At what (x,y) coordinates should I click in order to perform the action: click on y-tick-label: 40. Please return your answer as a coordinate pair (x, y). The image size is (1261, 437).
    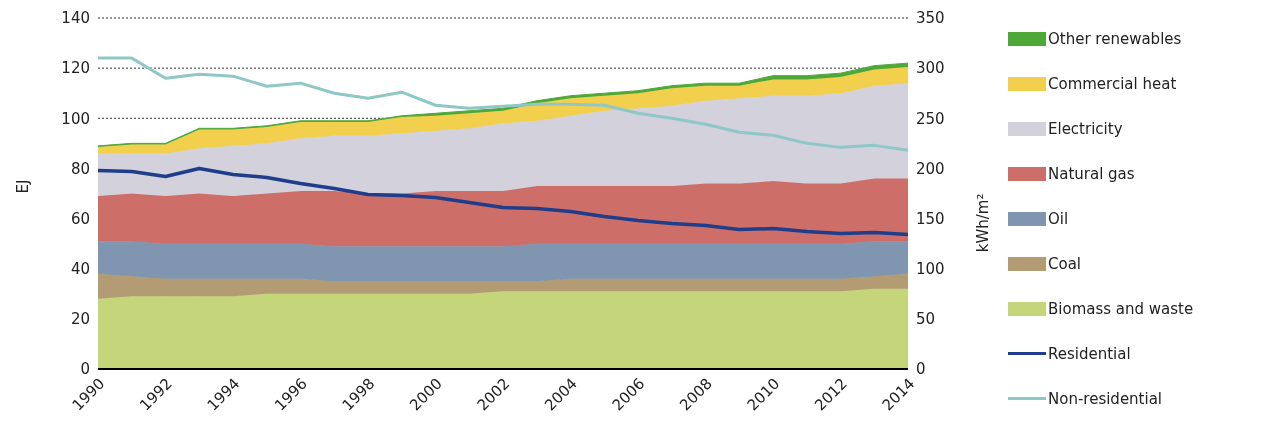
    Looking at the image, I should click on (80, 269).